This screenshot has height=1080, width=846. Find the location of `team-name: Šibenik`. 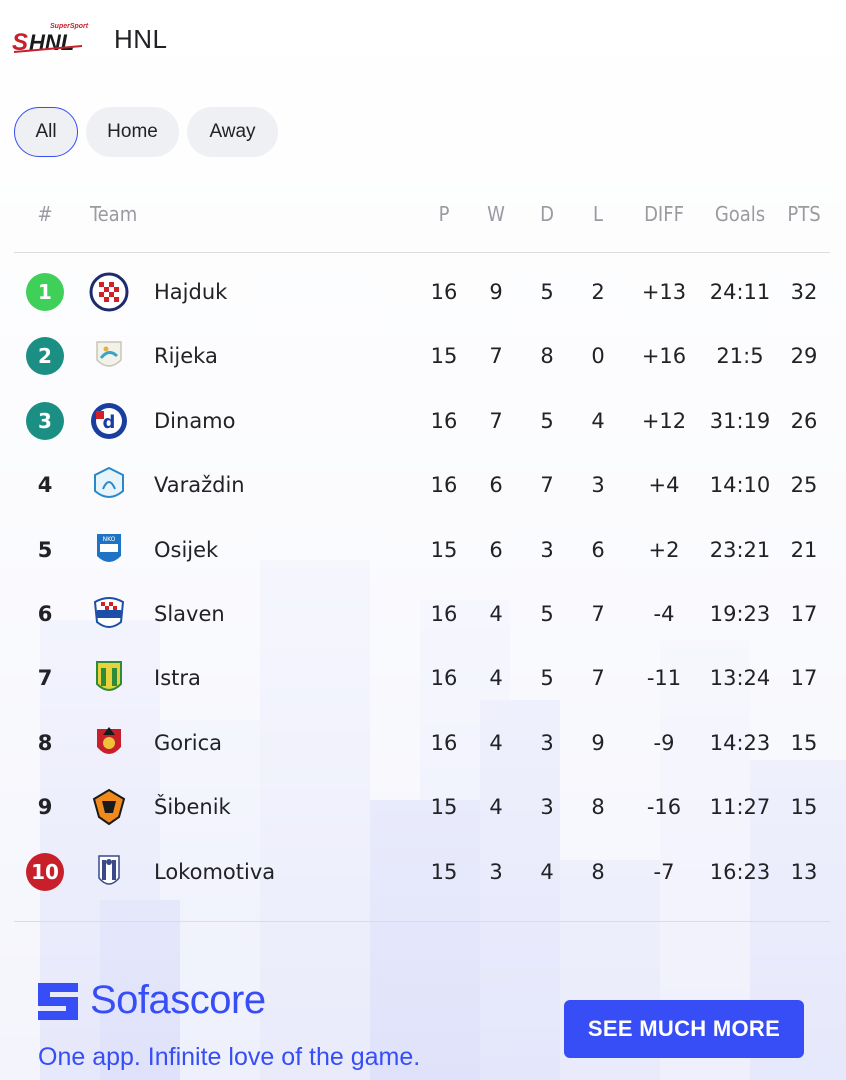

team-name: Šibenik is located at coordinates (192, 807).